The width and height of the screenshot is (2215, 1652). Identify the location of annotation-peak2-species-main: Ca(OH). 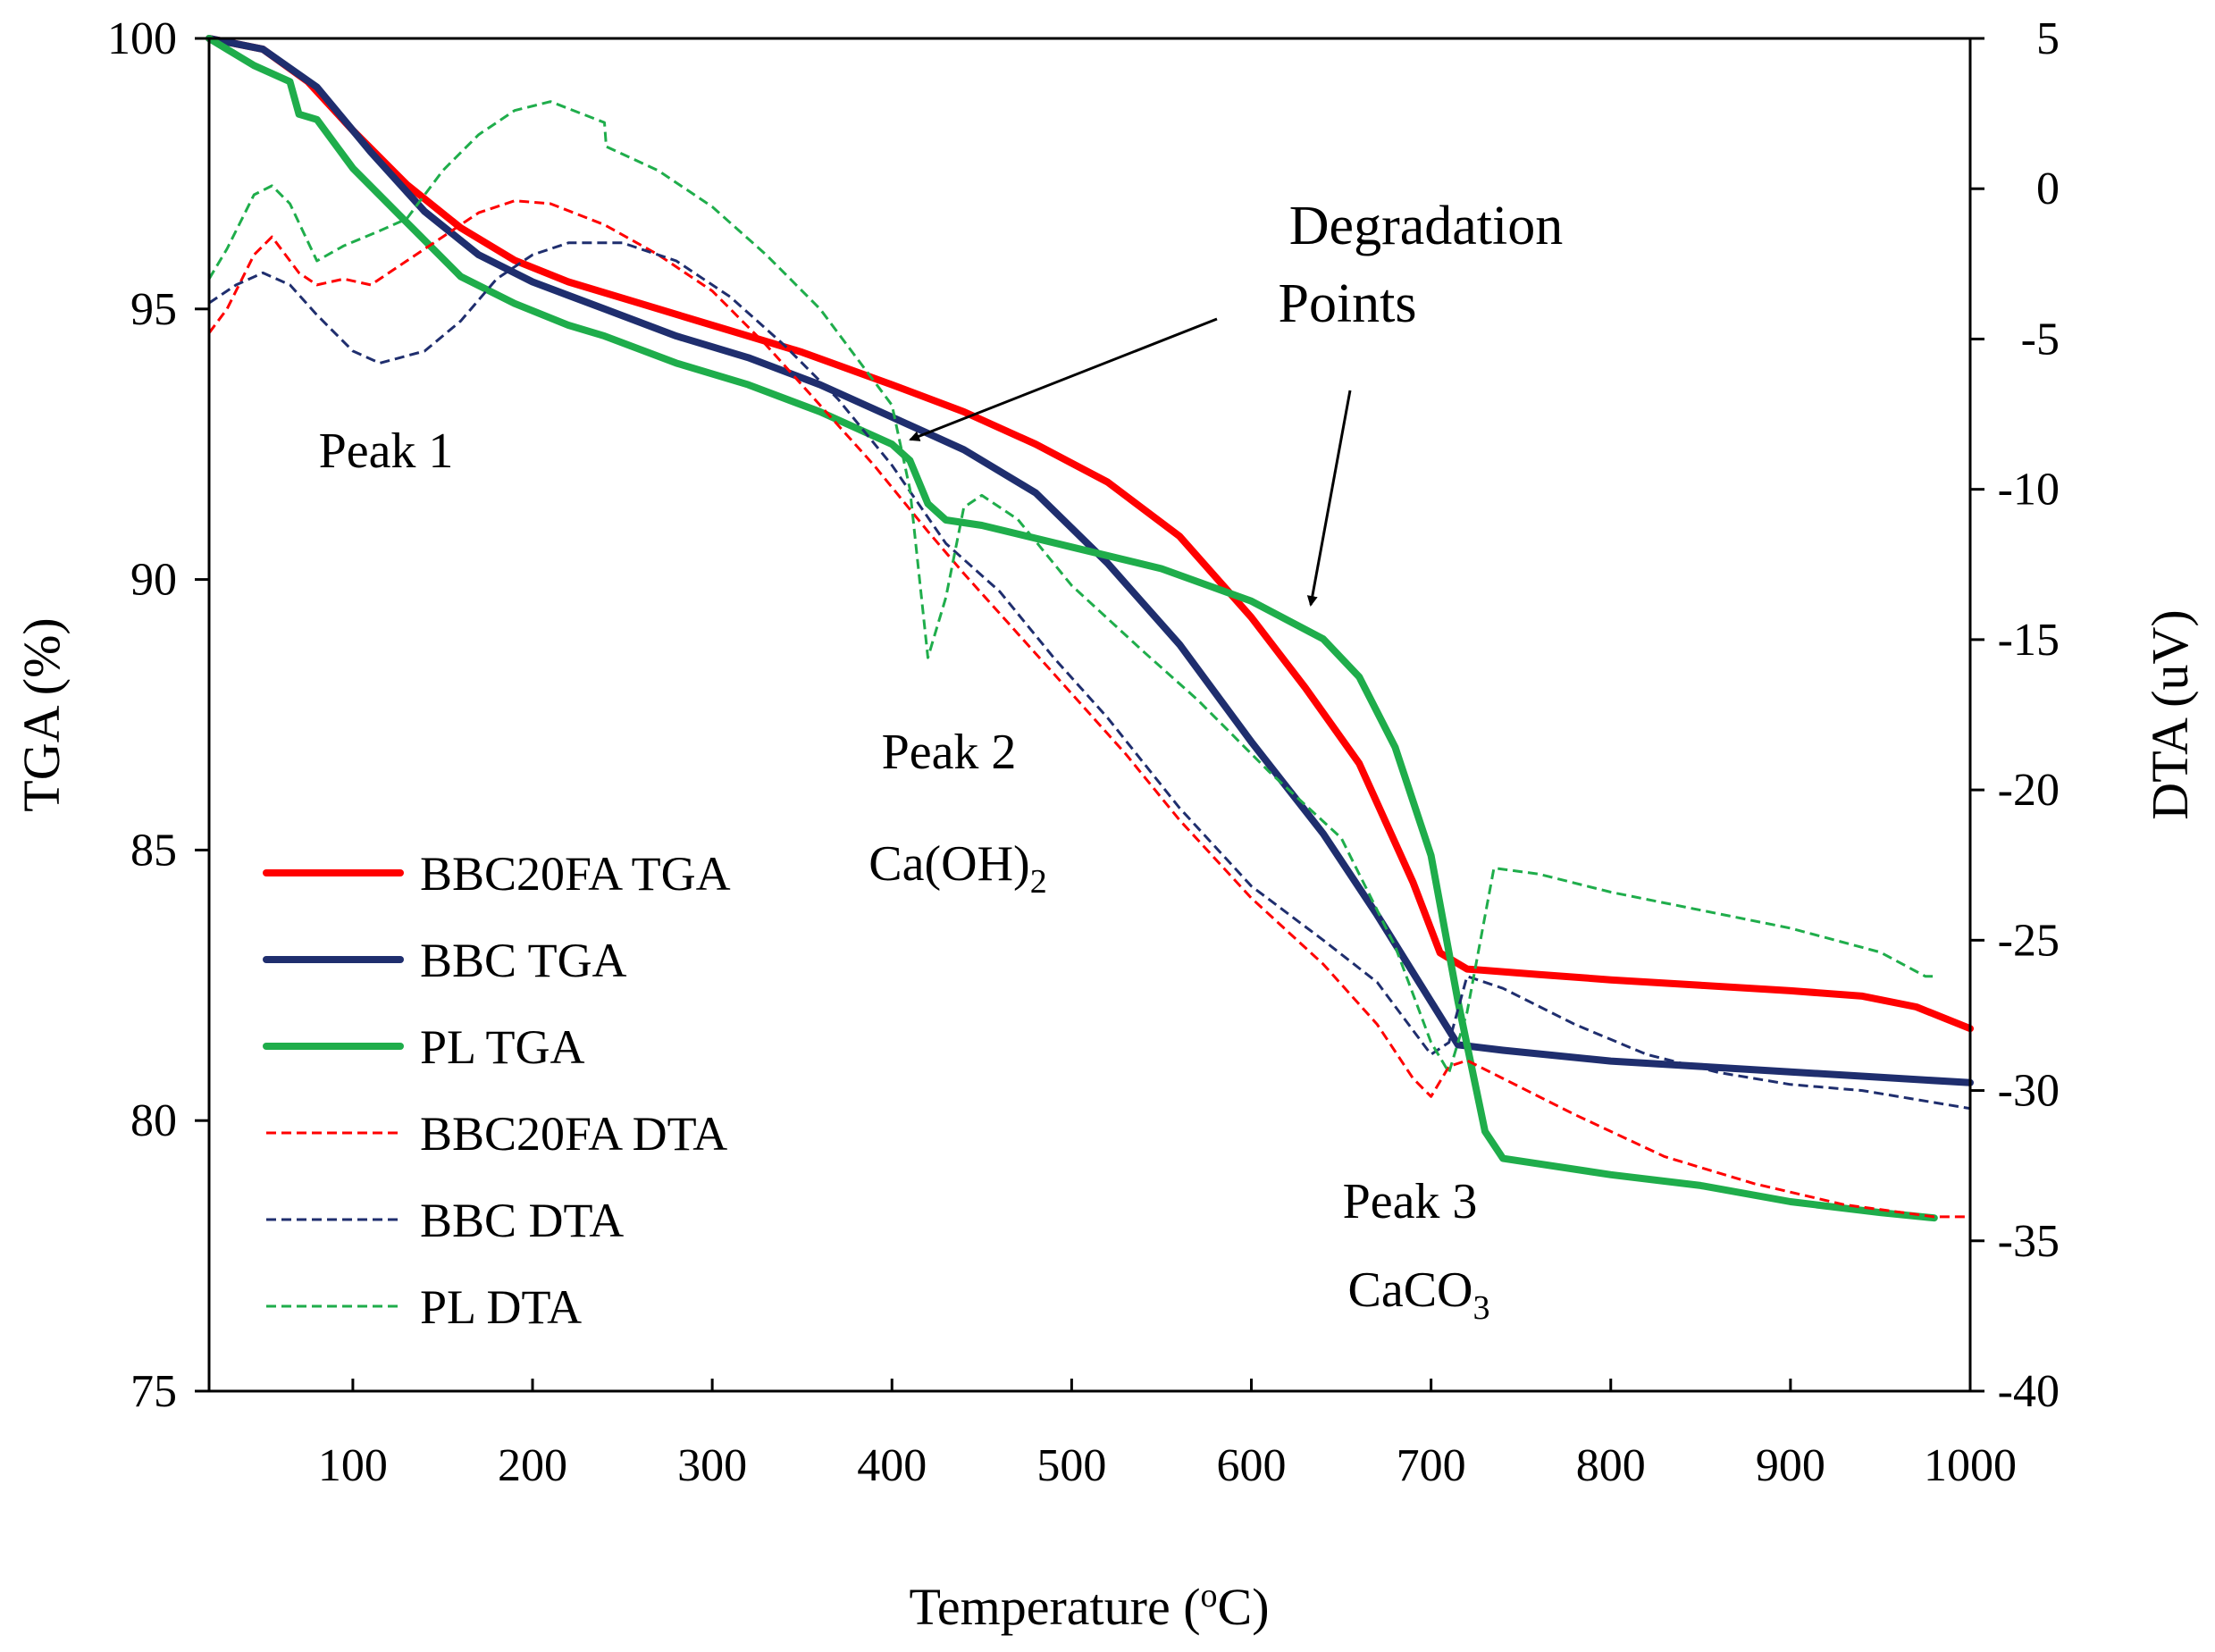
(948, 864).